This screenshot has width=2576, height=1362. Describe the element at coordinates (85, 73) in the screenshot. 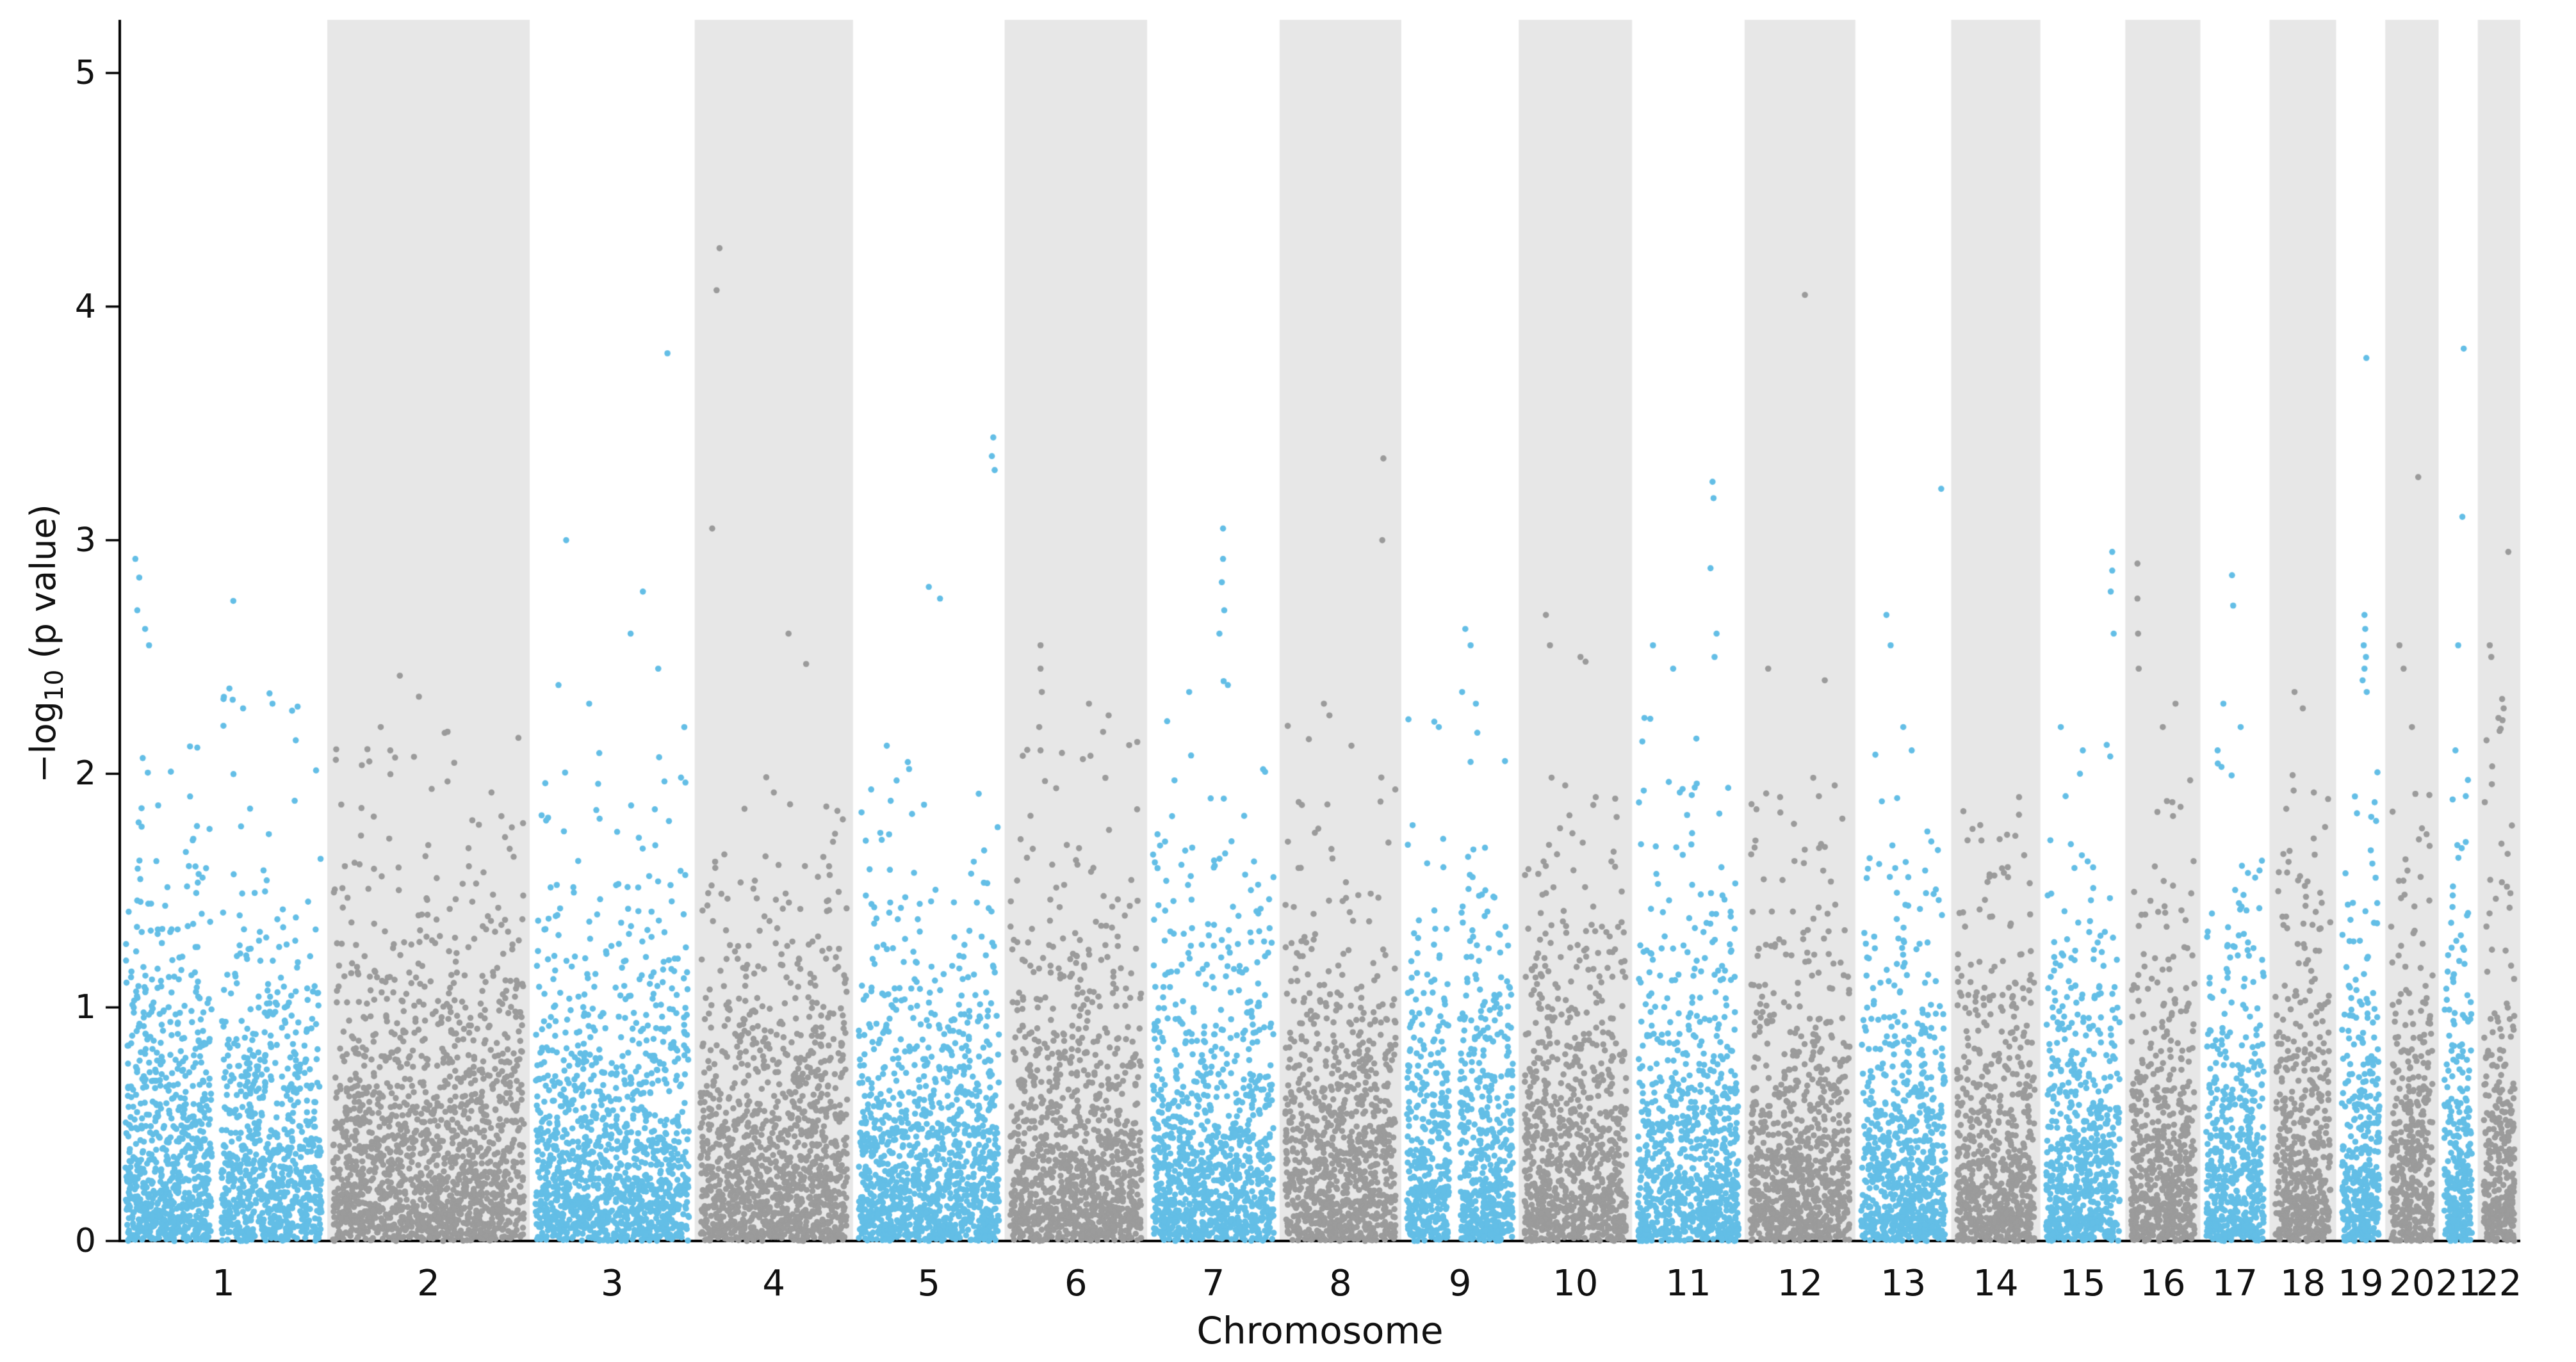

I see `y-tick-label: 5` at that location.